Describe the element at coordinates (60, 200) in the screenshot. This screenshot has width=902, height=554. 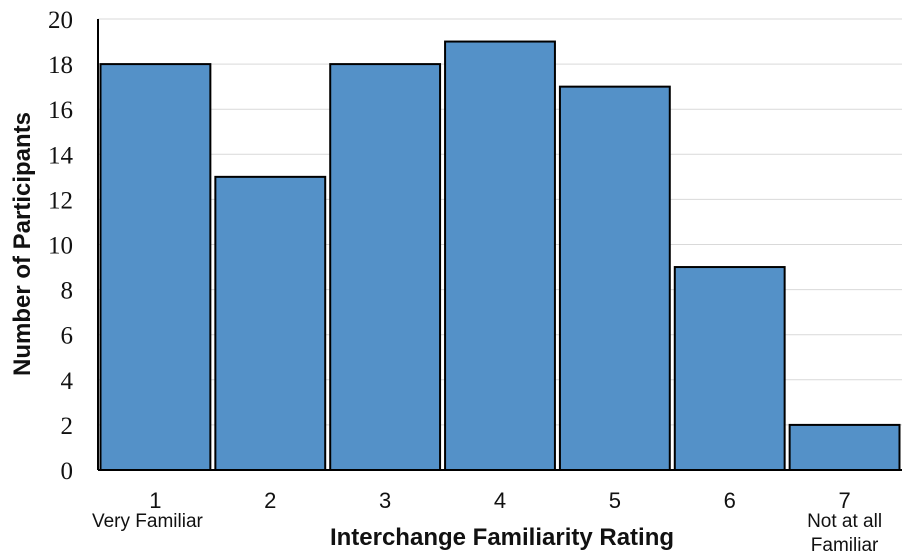
I see `y-tick-label: 12` at that location.